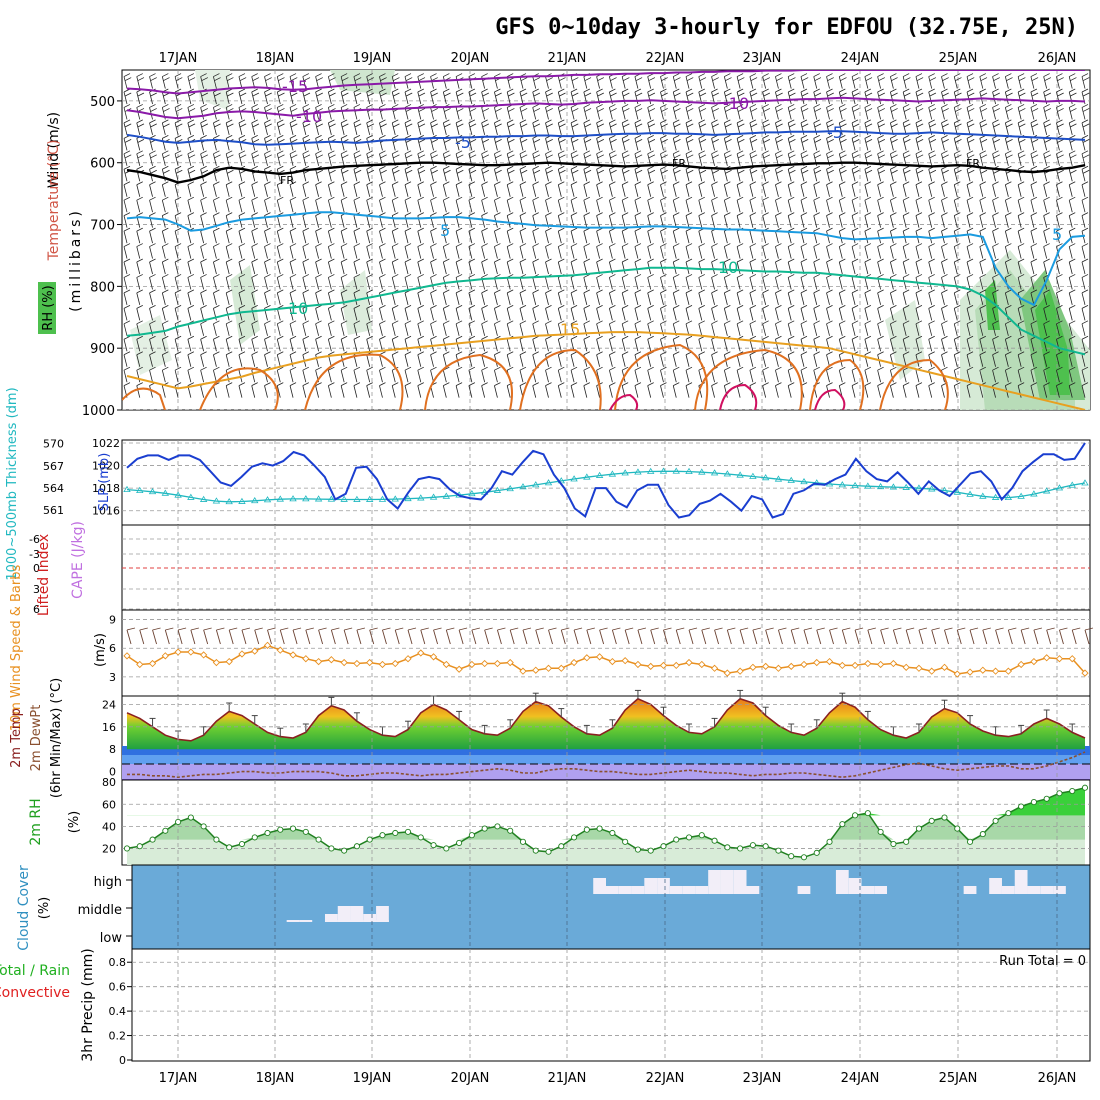  What do you see at coordinates (523, 671) in the screenshot?
I see `wind-speed-point` at bounding box center [523, 671].